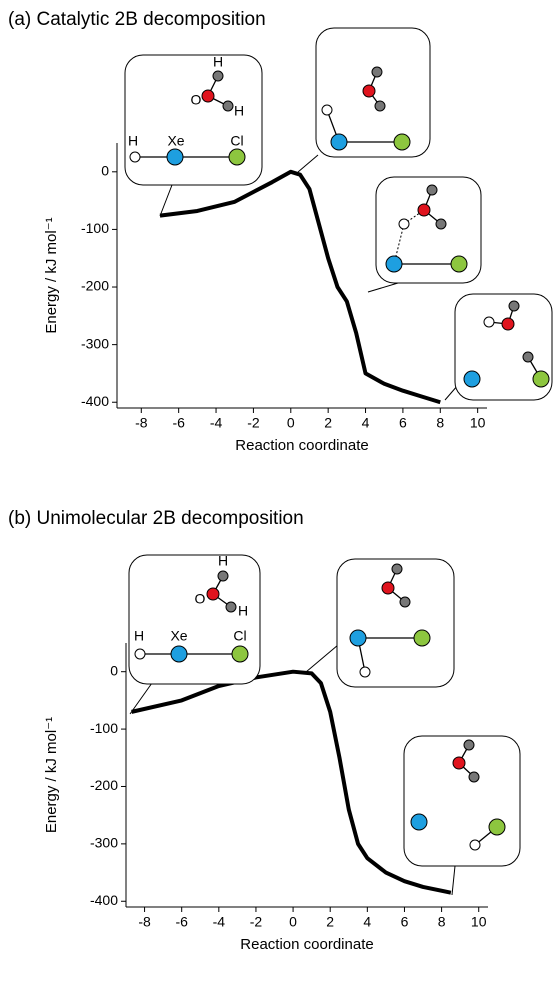 The width and height of the screenshot is (553, 985). I want to click on chart-title: (b) Unimolecular 2B decomposition, so click(156, 518).